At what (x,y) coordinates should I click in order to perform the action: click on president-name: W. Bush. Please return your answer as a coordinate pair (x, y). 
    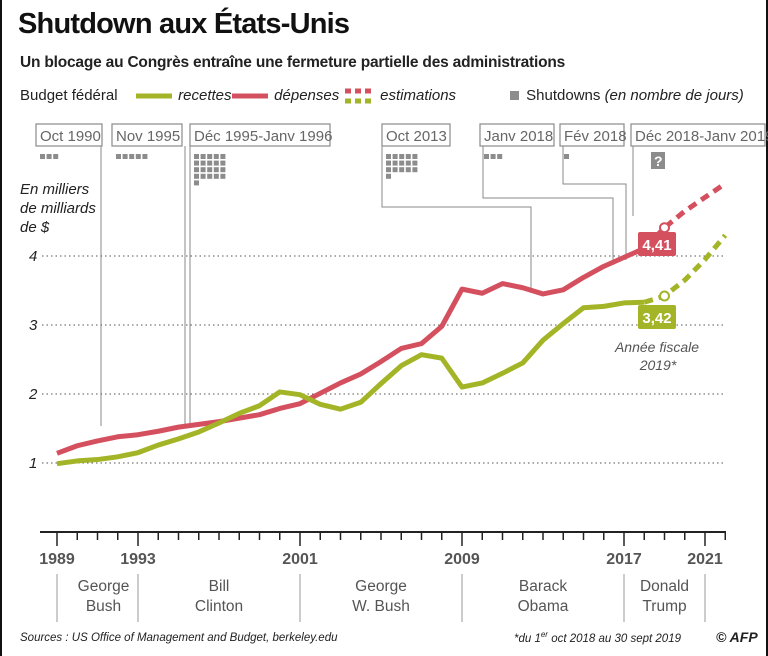
    Looking at the image, I should click on (381, 606).